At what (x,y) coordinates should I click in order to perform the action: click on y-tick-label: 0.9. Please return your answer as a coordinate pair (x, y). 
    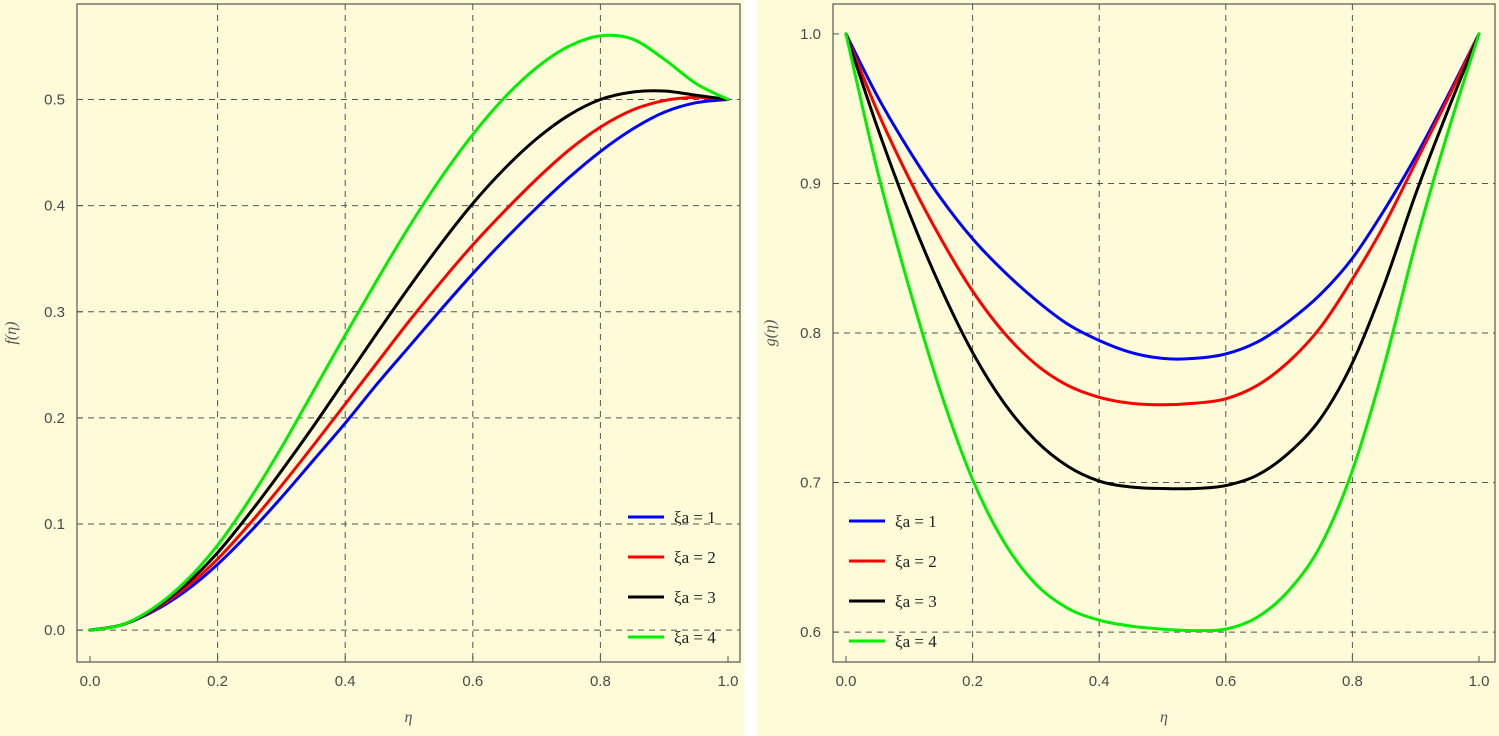
    Looking at the image, I should click on (810, 183).